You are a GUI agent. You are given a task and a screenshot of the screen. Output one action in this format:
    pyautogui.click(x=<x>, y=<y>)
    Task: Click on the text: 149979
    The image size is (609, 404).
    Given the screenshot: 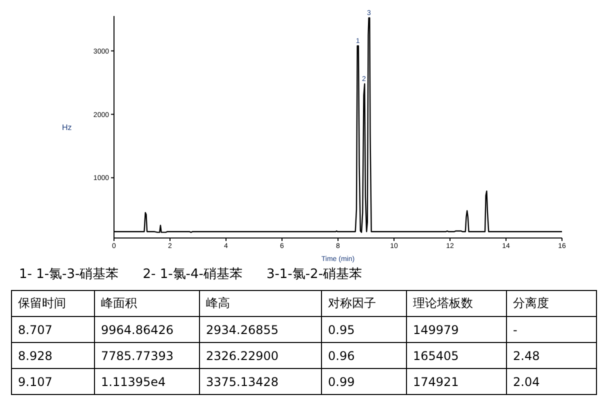 What is the action you would take?
    pyautogui.click(x=456, y=329)
    